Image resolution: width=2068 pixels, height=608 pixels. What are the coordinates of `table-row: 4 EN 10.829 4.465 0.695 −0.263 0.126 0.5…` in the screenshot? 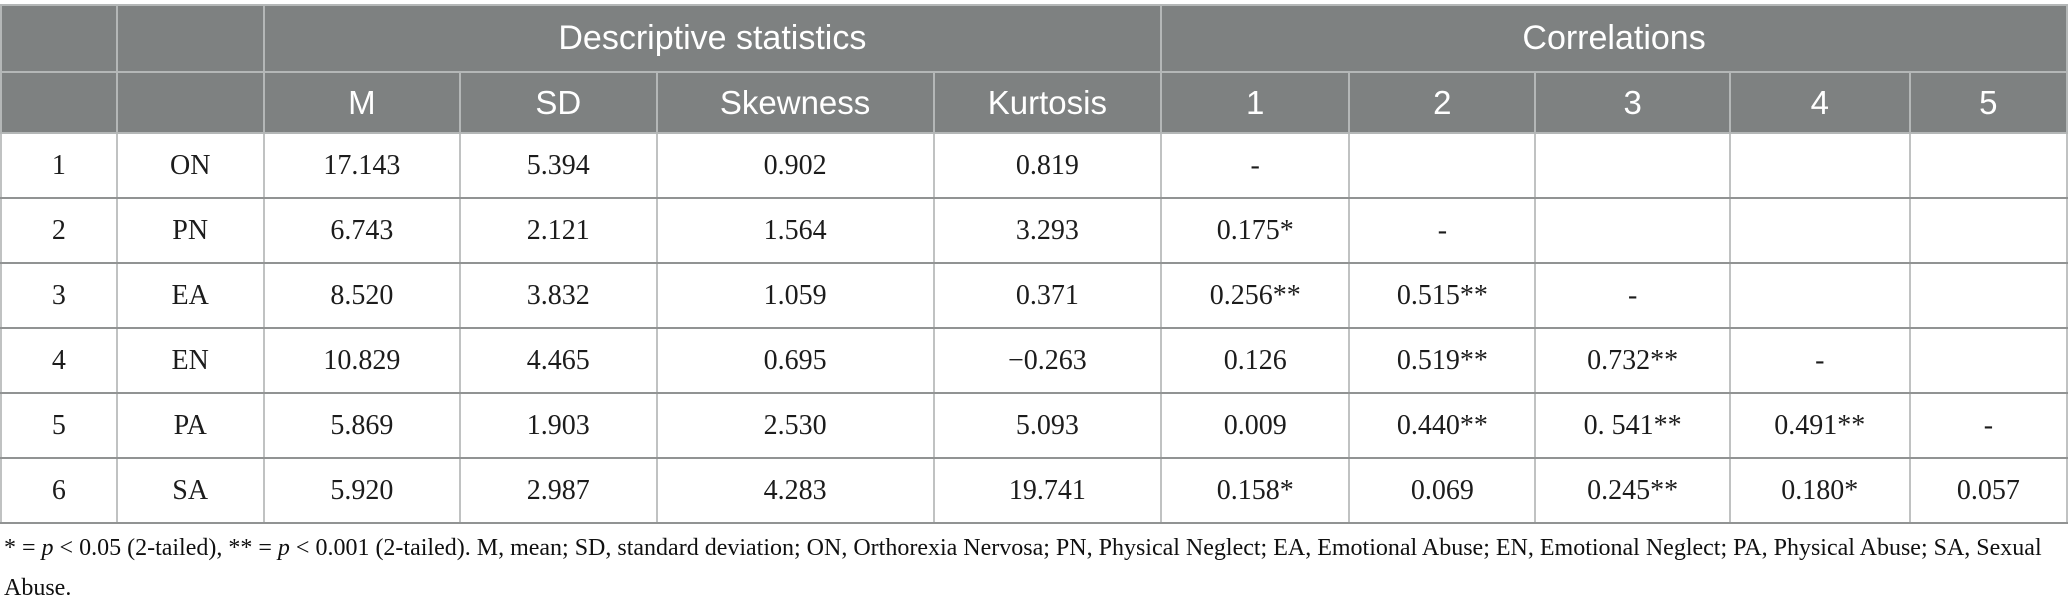 It's located at (1034, 360).